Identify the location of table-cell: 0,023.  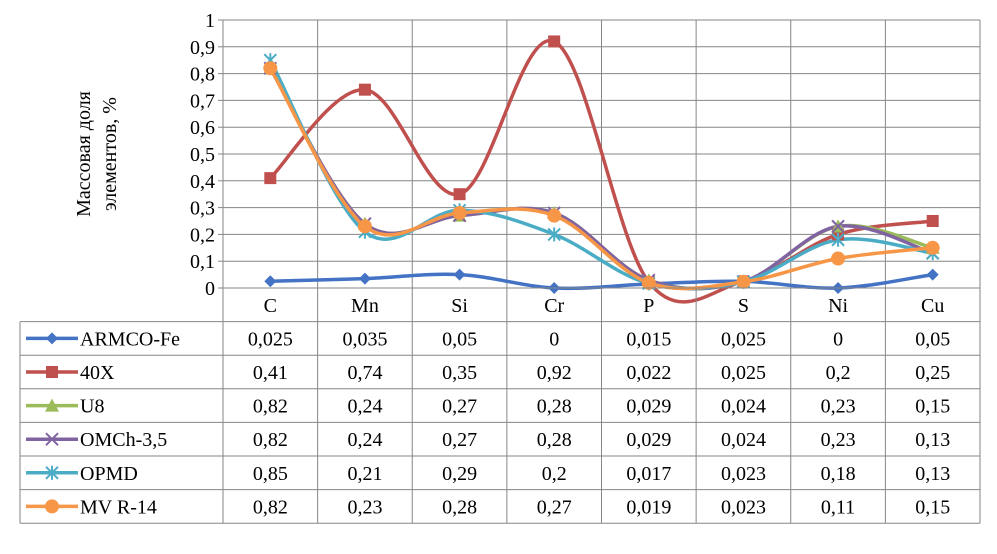
(743, 507).